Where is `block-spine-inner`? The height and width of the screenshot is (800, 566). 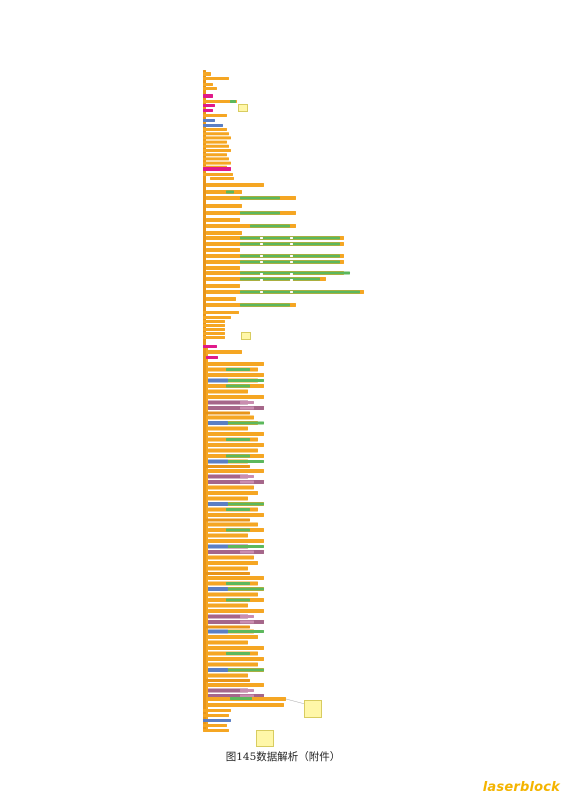 block-spine-inner is located at coordinates (207, 537).